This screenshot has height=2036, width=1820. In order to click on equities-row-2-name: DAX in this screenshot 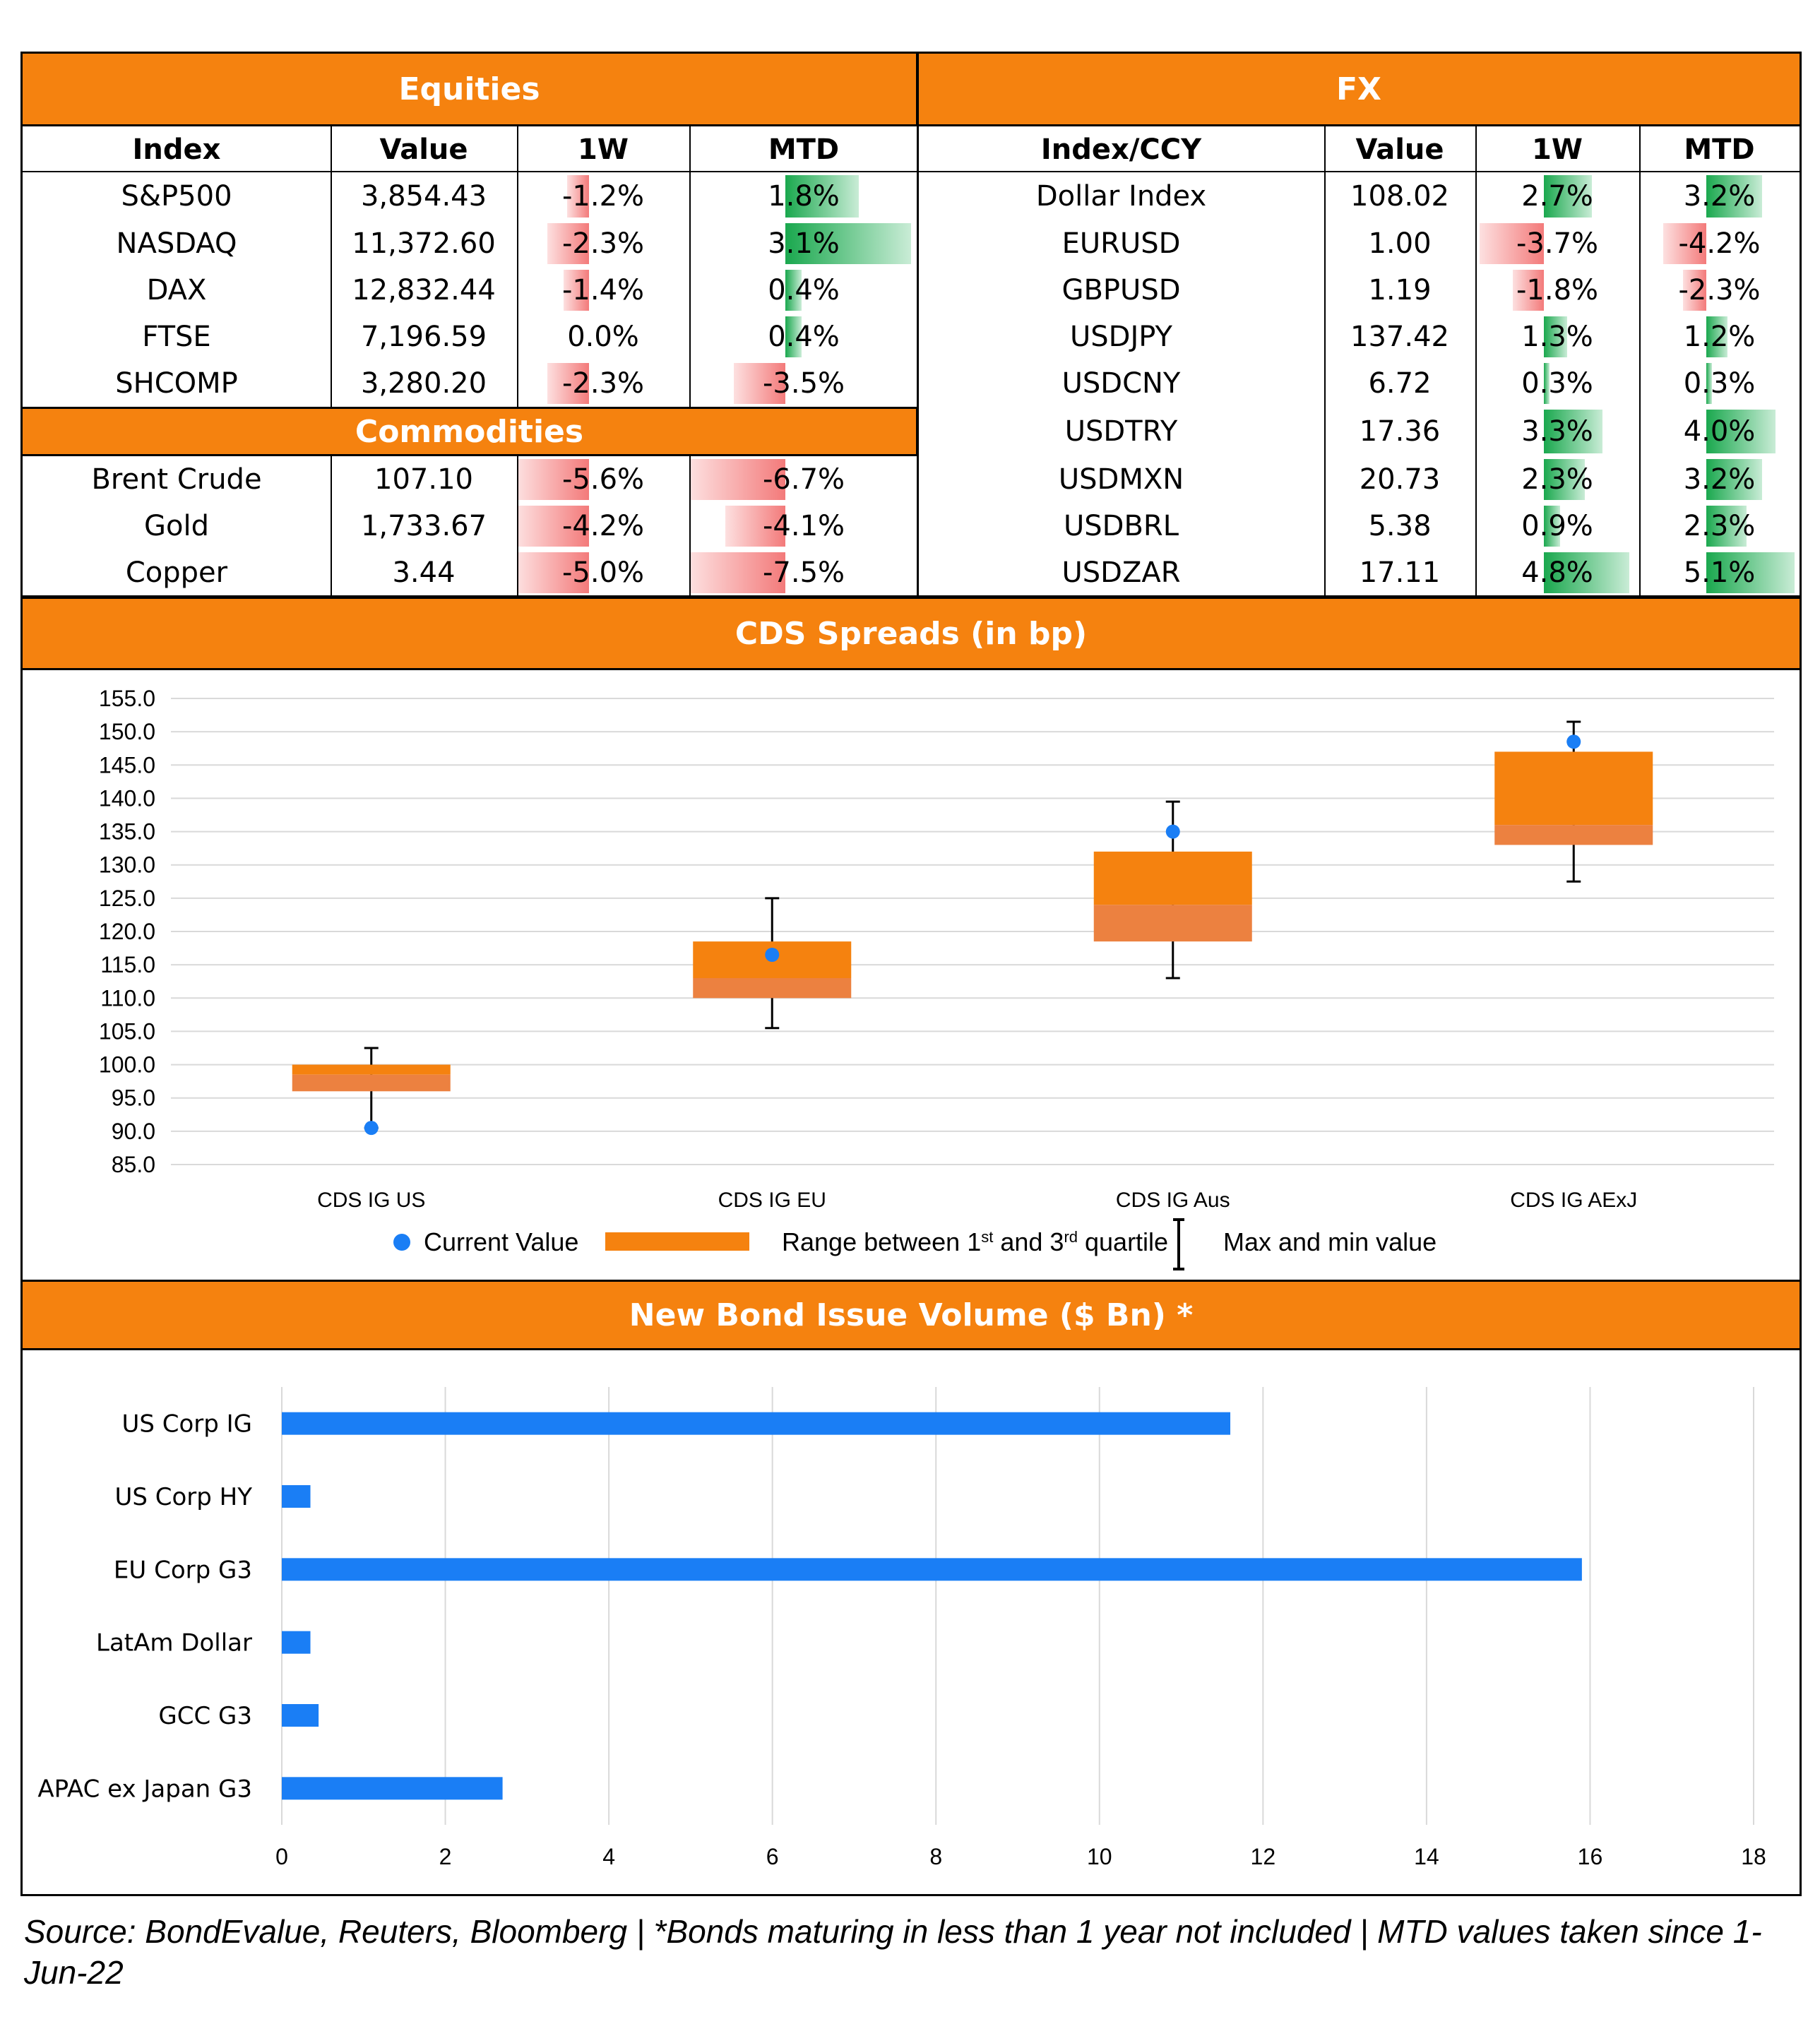, I will do `click(176, 290)`.